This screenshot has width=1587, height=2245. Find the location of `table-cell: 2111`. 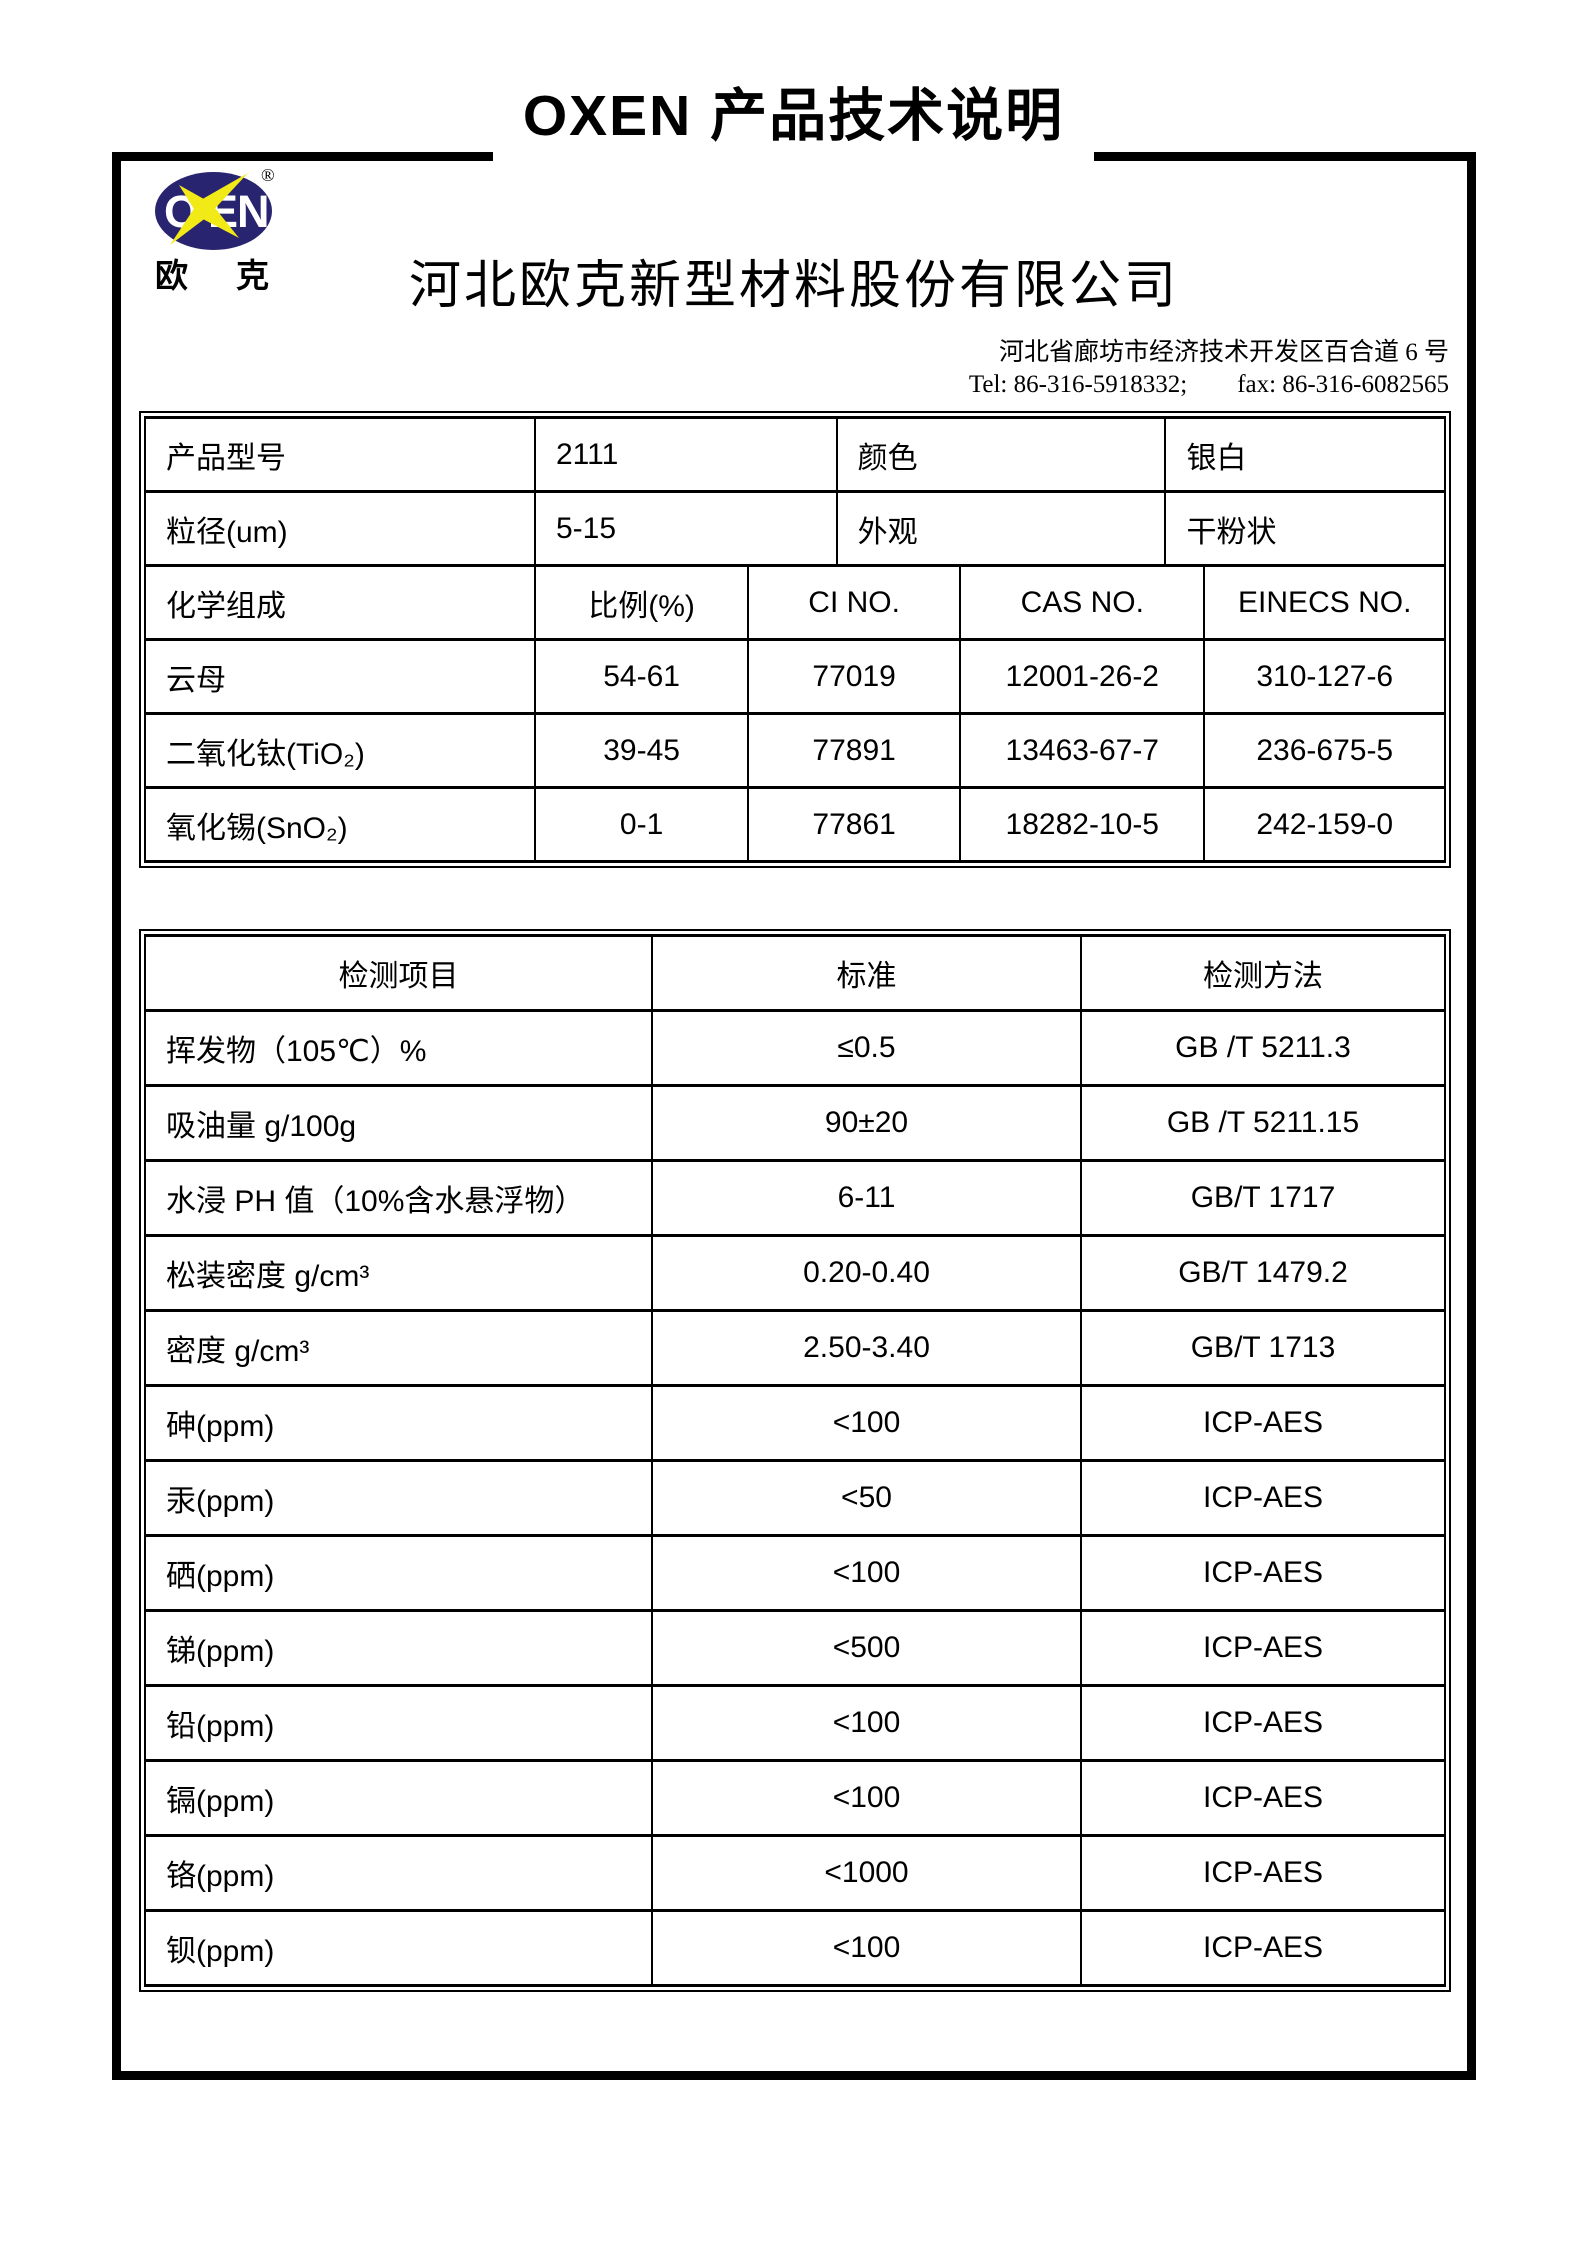

table-cell: 2111 is located at coordinates (686, 454).